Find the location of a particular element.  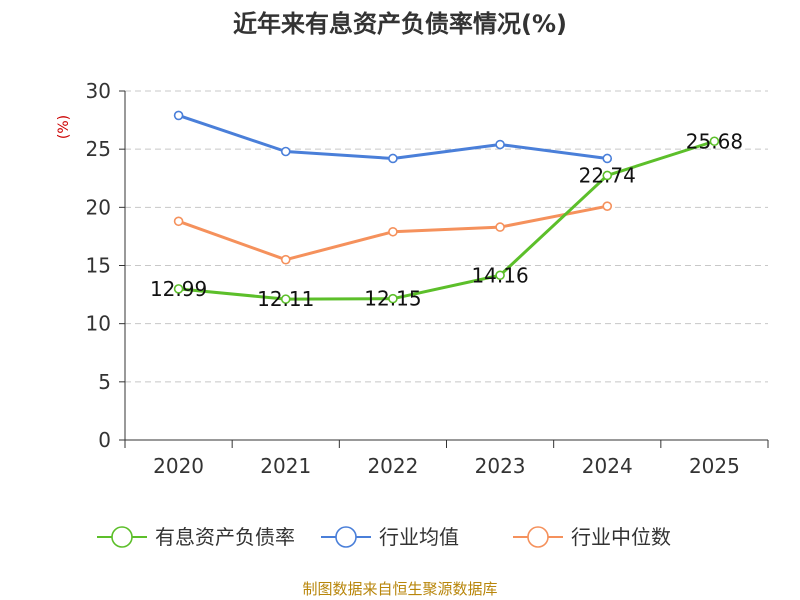

series-1-point-2023 is located at coordinates (500, 144).